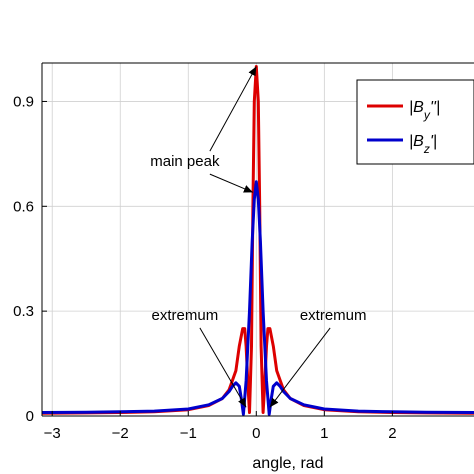  I want to click on y-tick-label: 0, so click(30, 416).